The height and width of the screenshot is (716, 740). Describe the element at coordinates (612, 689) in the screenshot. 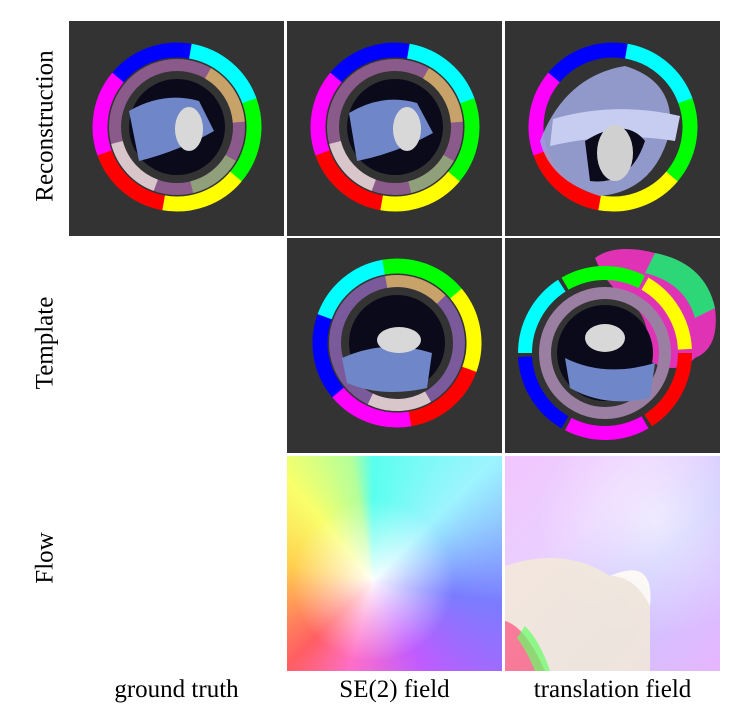

I see `col-label-translation-field: translation field` at that location.